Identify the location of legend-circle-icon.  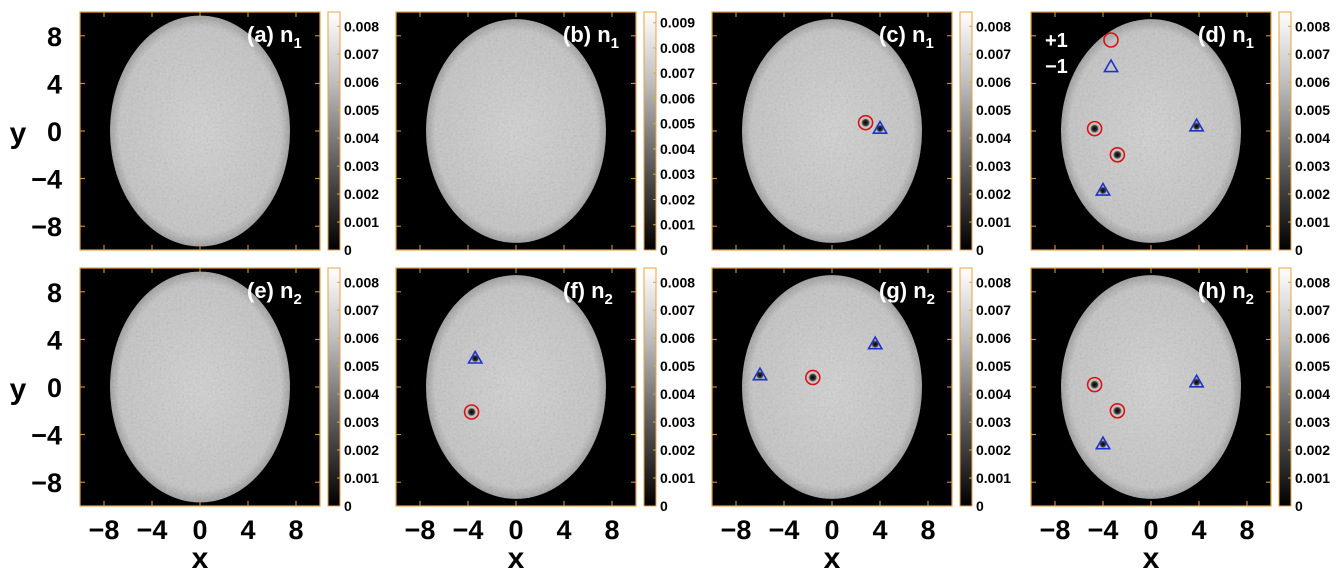
(1111, 40).